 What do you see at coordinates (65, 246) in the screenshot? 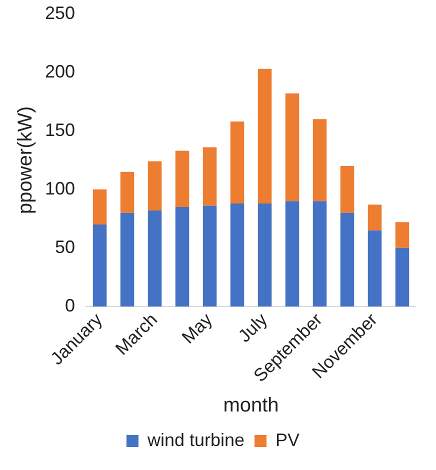
I see `y-tick-label: 50` at bounding box center [65, 246].